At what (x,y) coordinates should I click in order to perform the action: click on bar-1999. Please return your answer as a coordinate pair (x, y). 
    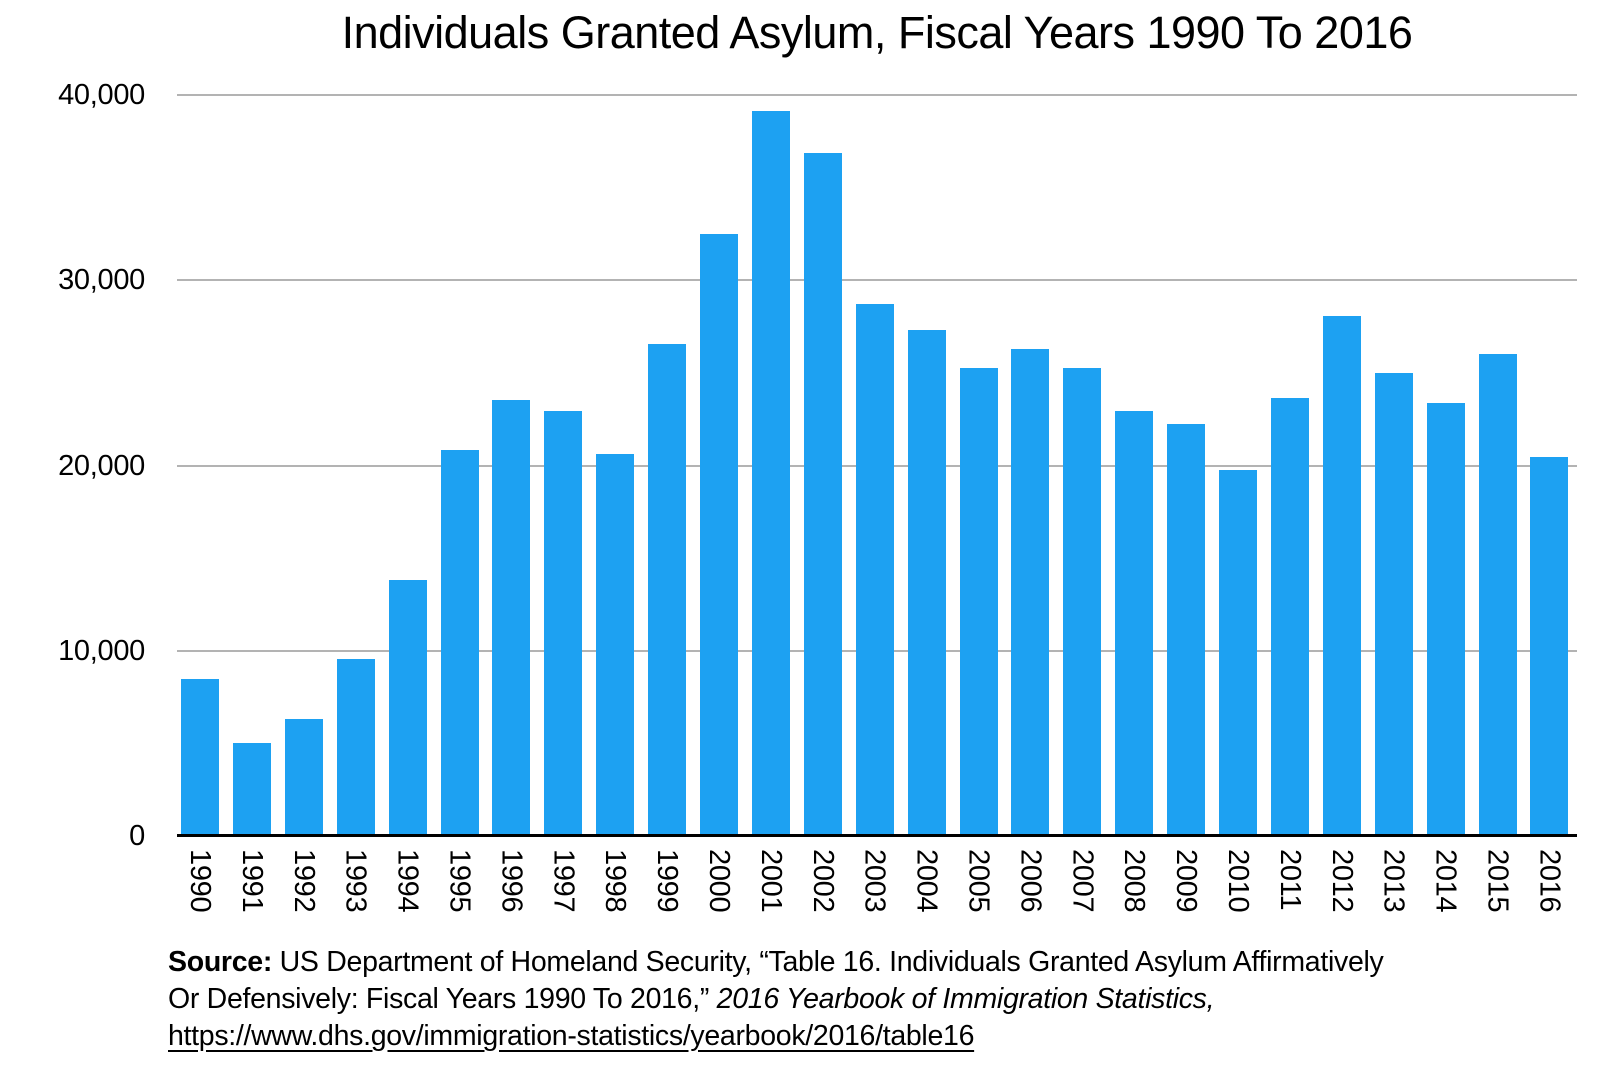
    Looking at the image, I should click on (667, 589).